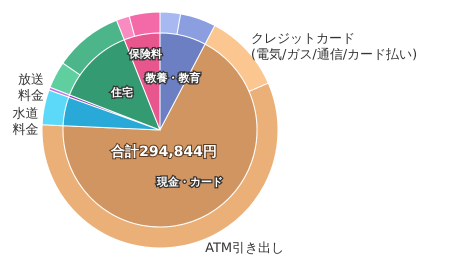 The width and height of the screenshot is (462, 267). What do you see at coordinates (163, 152) in the screenshot?
I see `text: 合計294,844円` at bounding box center [163, 152].